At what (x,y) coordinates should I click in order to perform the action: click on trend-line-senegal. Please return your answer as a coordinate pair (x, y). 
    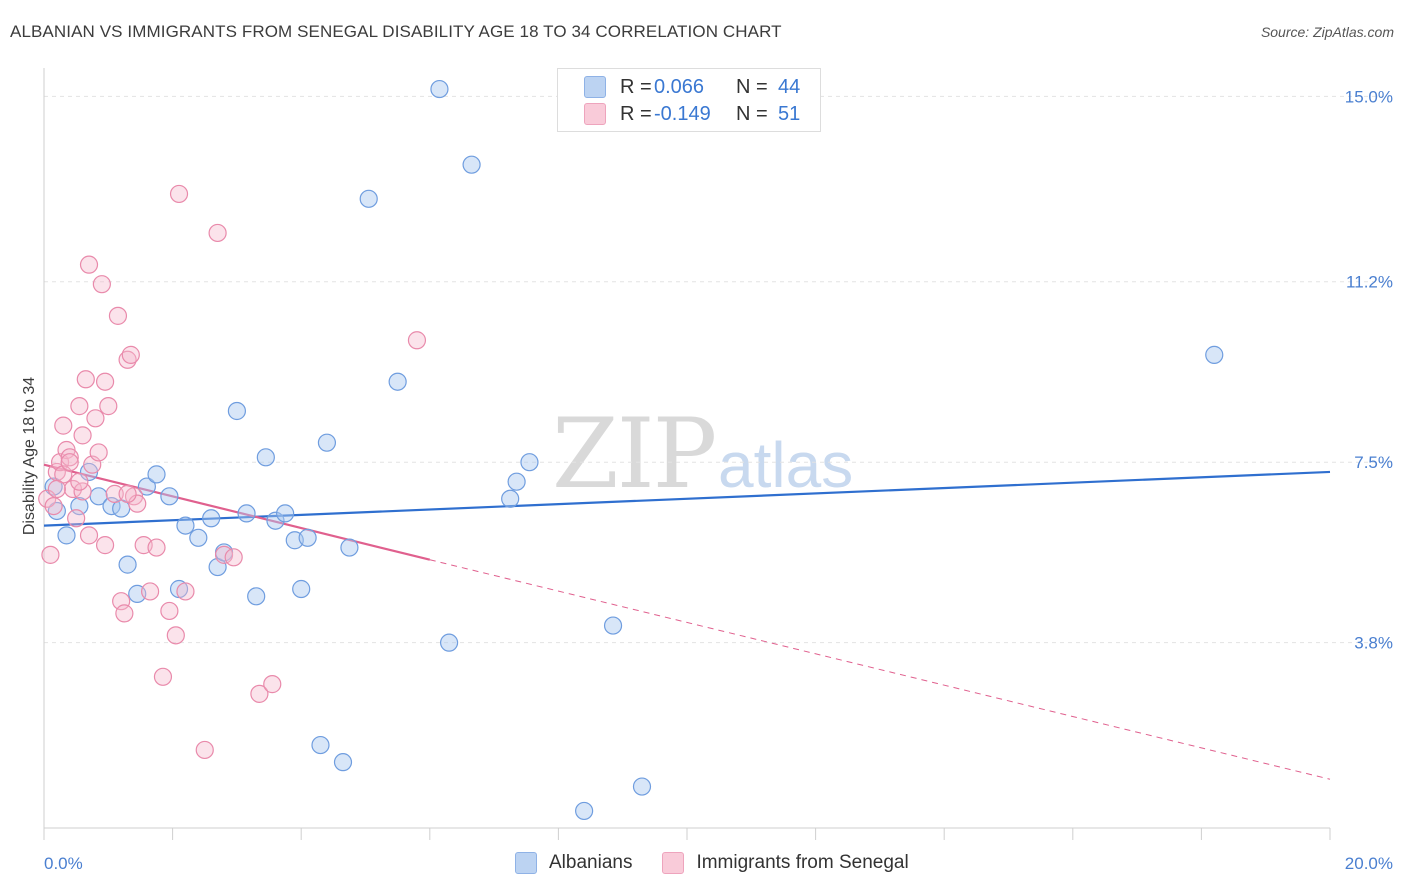
    Looking at the image, I should click on (237, 512).